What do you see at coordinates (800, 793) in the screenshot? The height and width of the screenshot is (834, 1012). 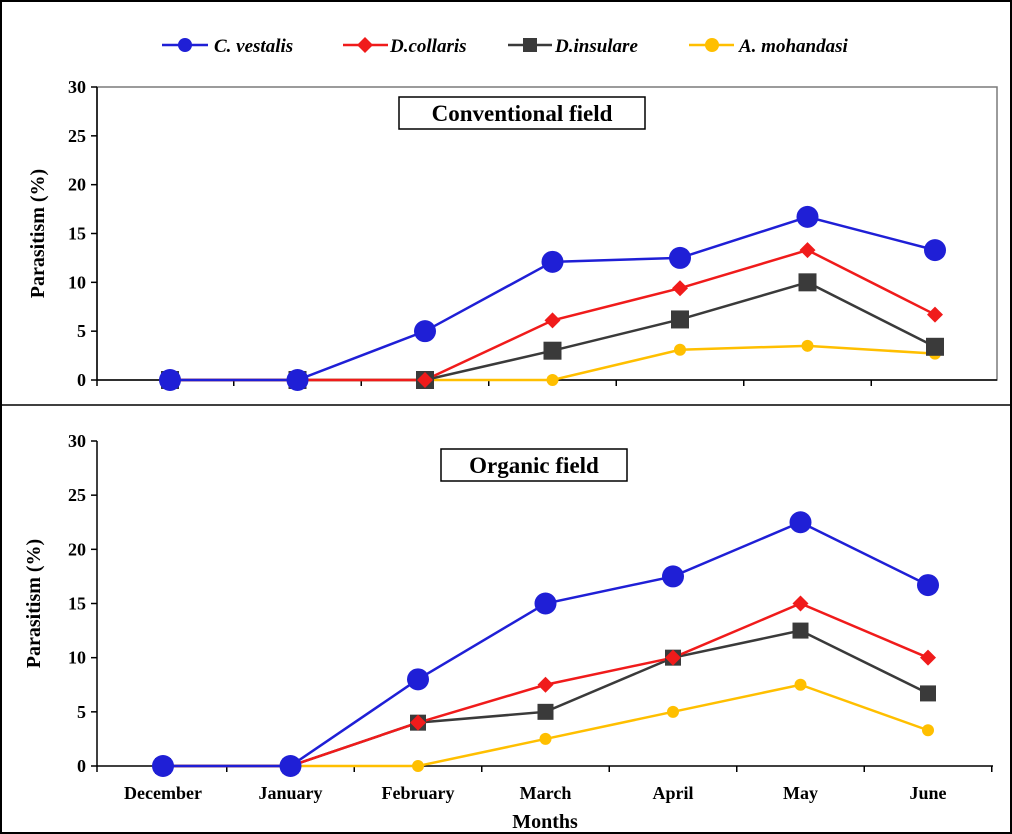 I see `x-tick-label: May` at bounding box center [800, 793].